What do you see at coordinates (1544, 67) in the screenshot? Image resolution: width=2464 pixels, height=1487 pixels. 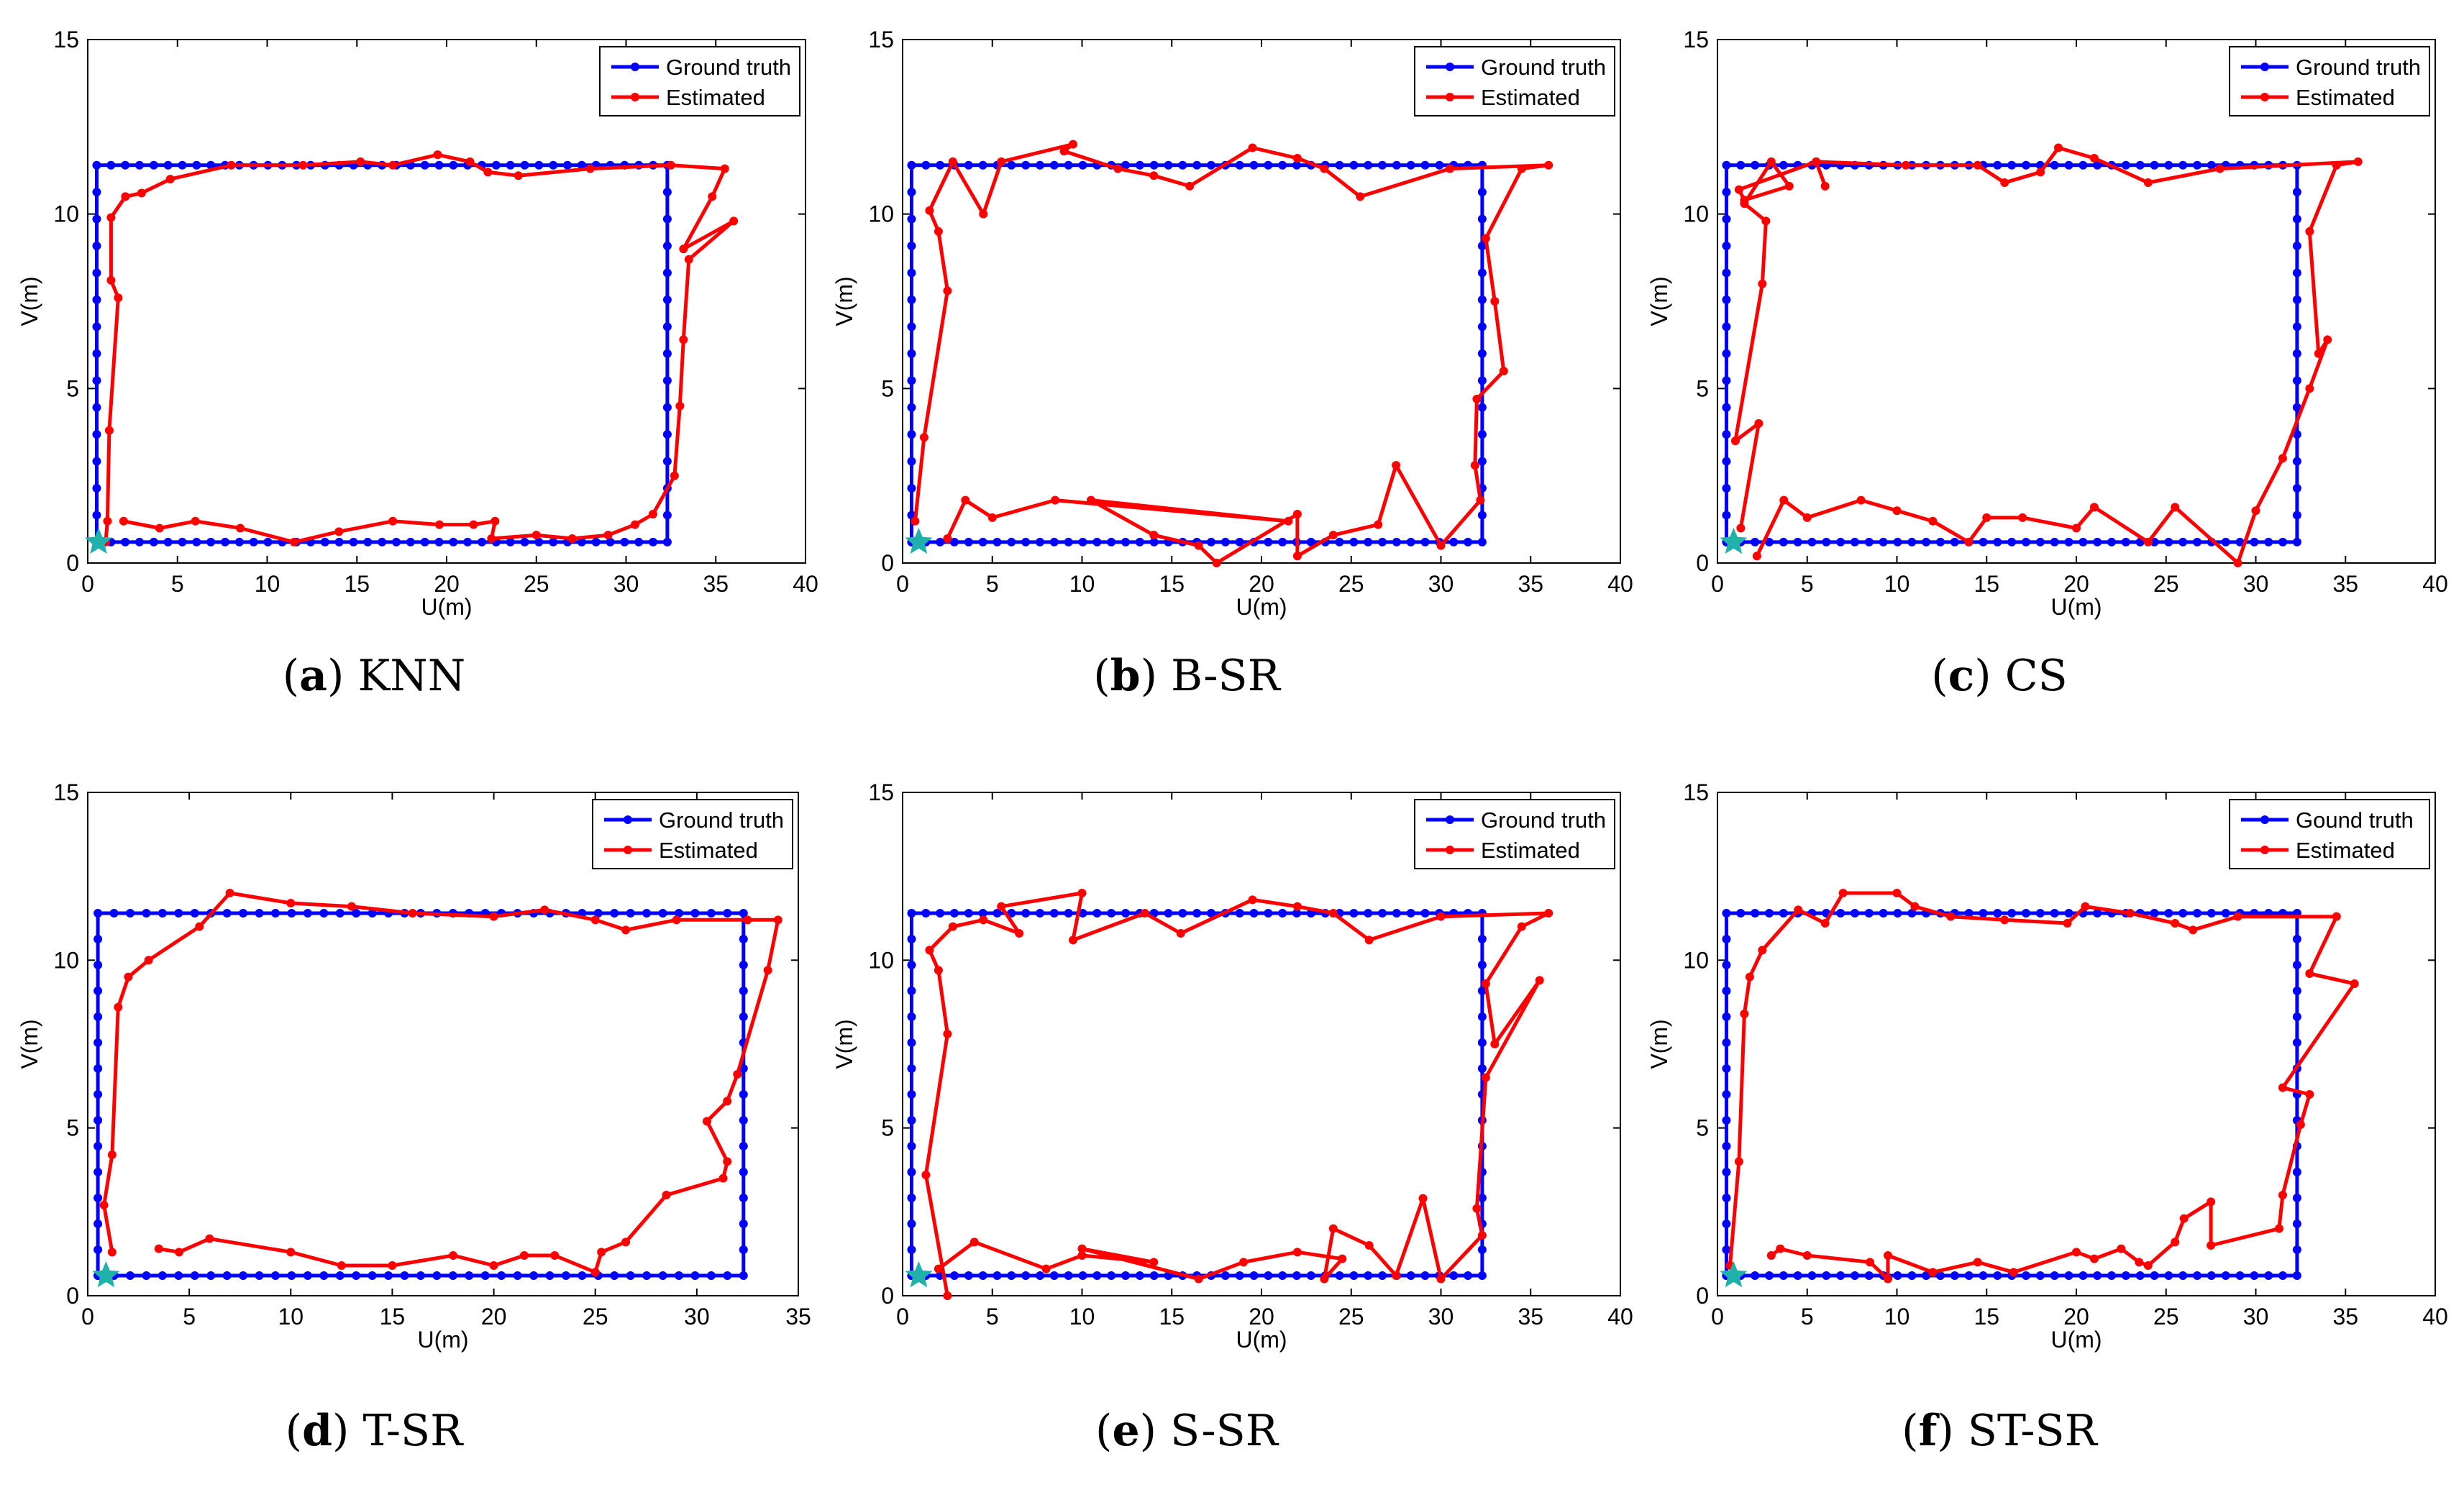 I see `legend-label: Ground truth` at bounding box center [1544, 67].